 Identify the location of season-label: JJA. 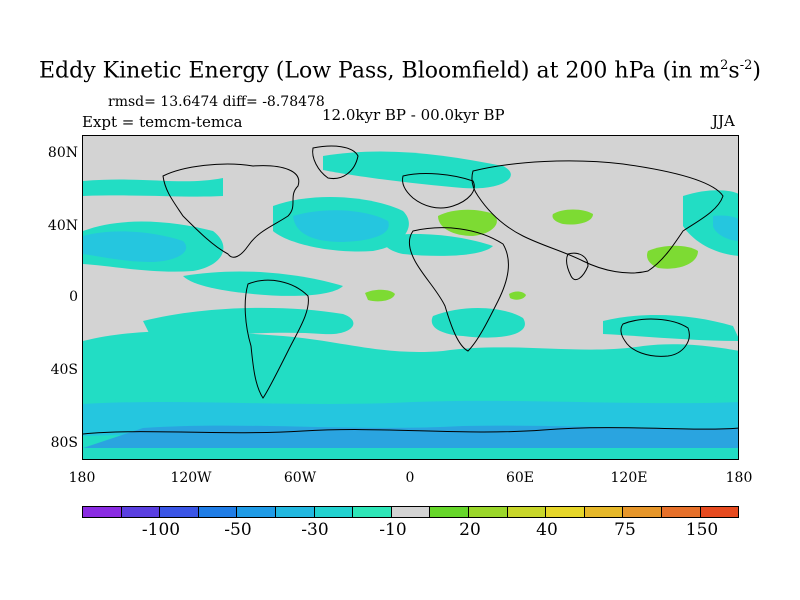
(723, 121).